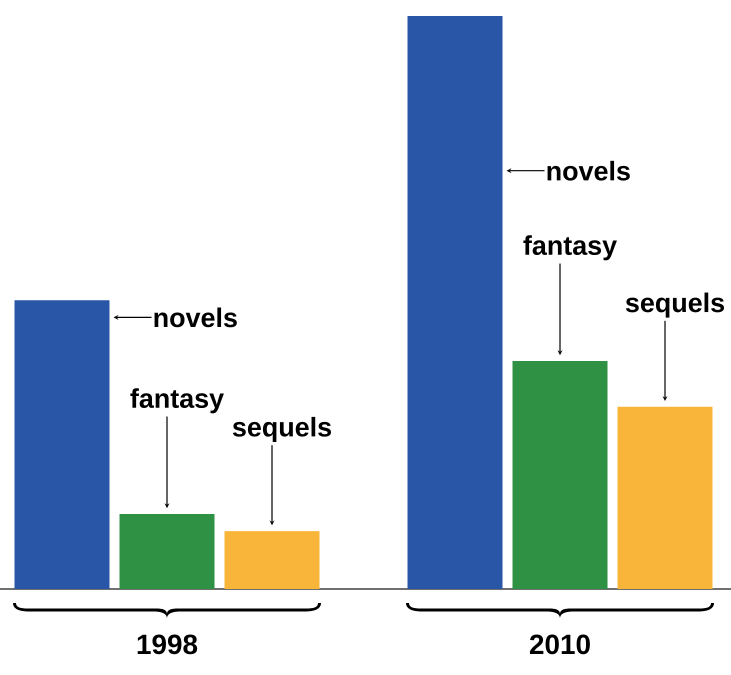 The width and height of the screenshot is (731, 675). I want to click on series-label: novels, so click(195, 318).